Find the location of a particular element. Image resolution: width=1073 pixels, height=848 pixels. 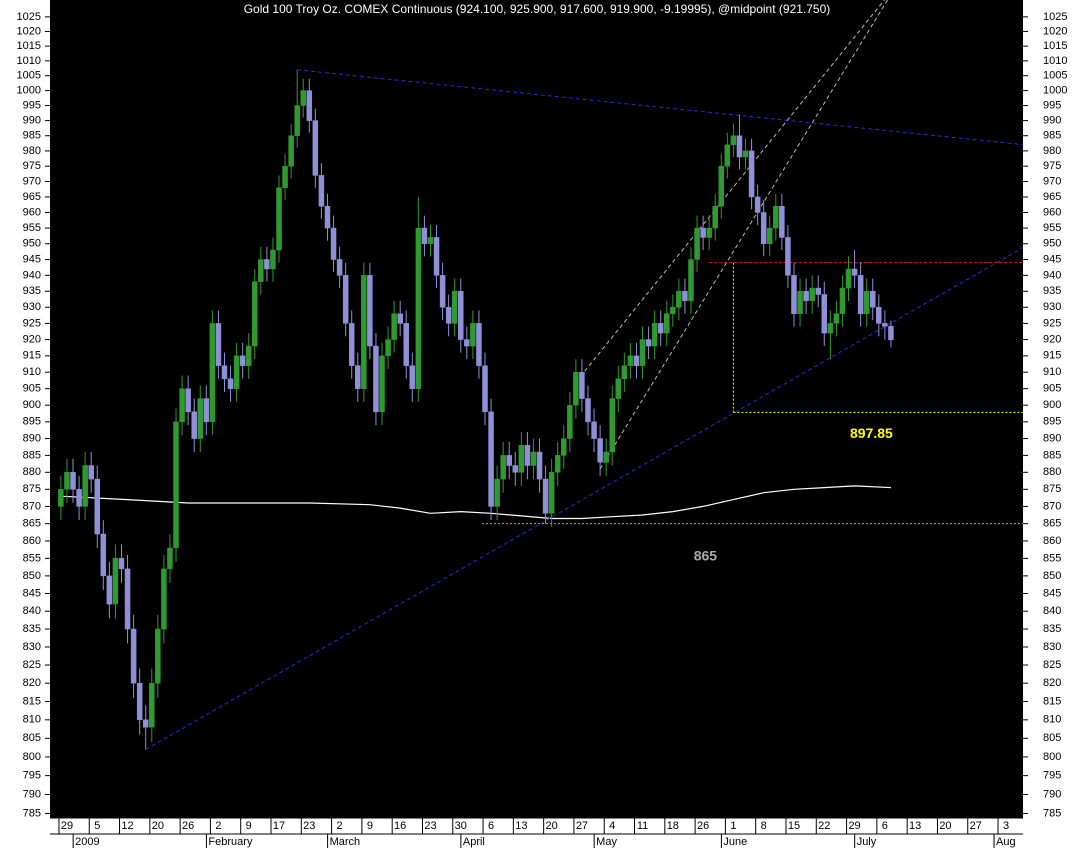

y-tick-label: 970 is located at coordinates (32, 181).